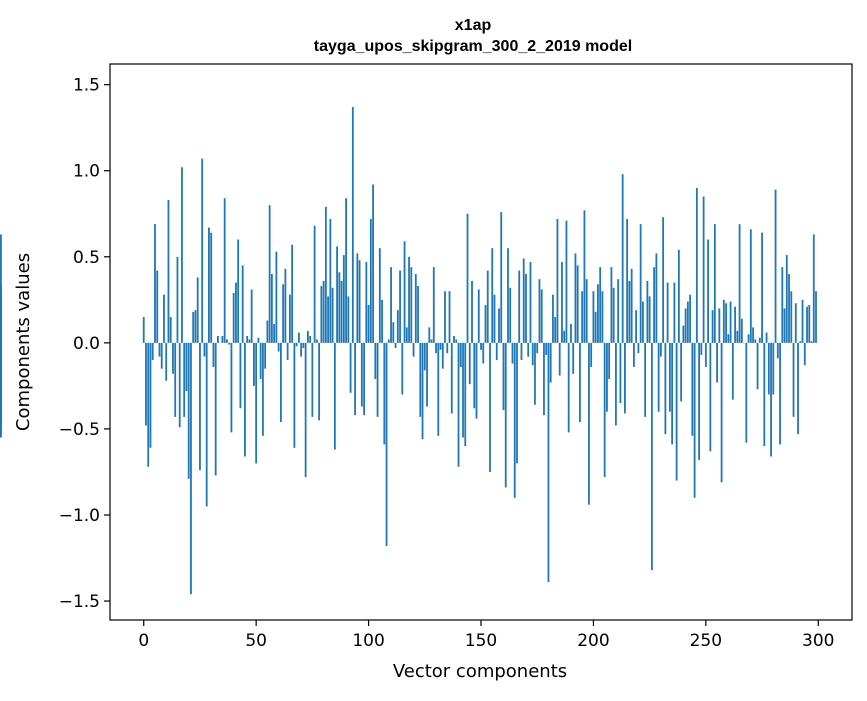 Image resolution: width=867 pixels, height=701 pixels. What do you see at coordinates (86, 172) in the screenshot?
I see `y-tick-label: 1.0` at bounding box center [86, 172].